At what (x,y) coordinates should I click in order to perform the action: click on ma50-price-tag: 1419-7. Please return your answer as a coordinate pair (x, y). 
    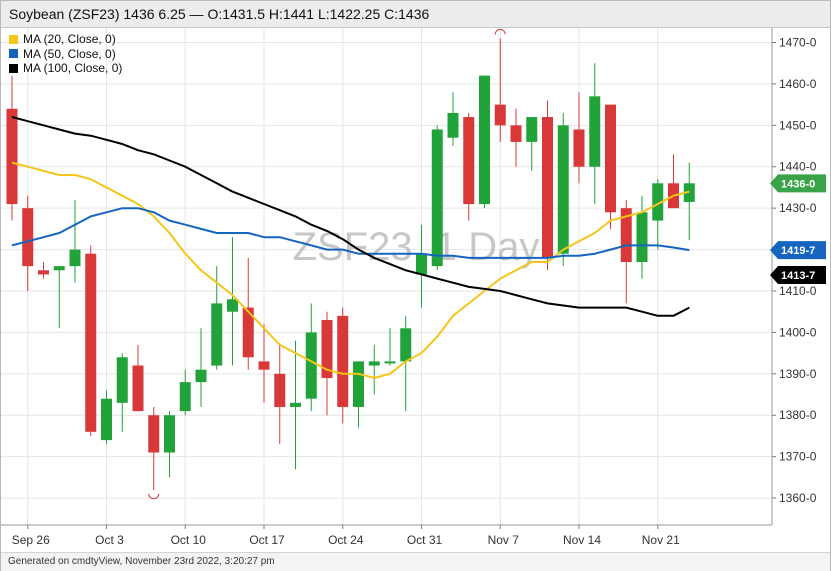
    Looking at the image, I should click on (798, 250).